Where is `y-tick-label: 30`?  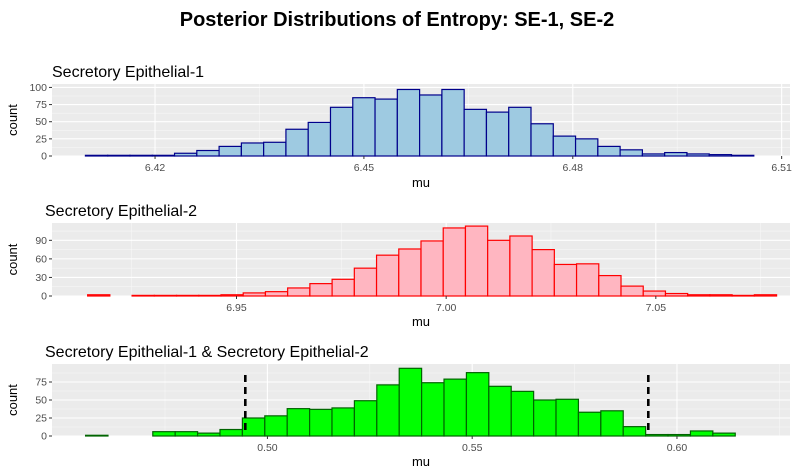
y-tick-label: 30 is located at coordinates (41, 278).